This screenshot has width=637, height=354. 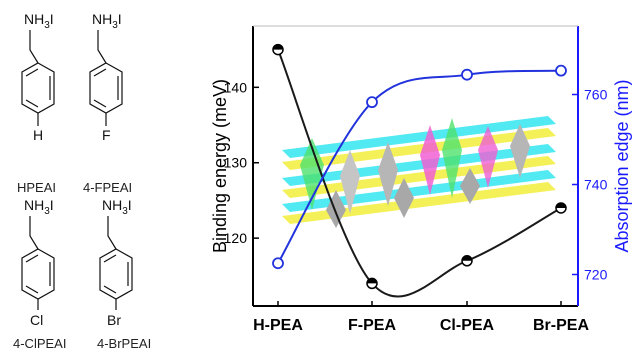 What do you see at coordinates (596, 275) in the screenshot?
I see `right-tick-label: 720` at bounding box center [596, 275].